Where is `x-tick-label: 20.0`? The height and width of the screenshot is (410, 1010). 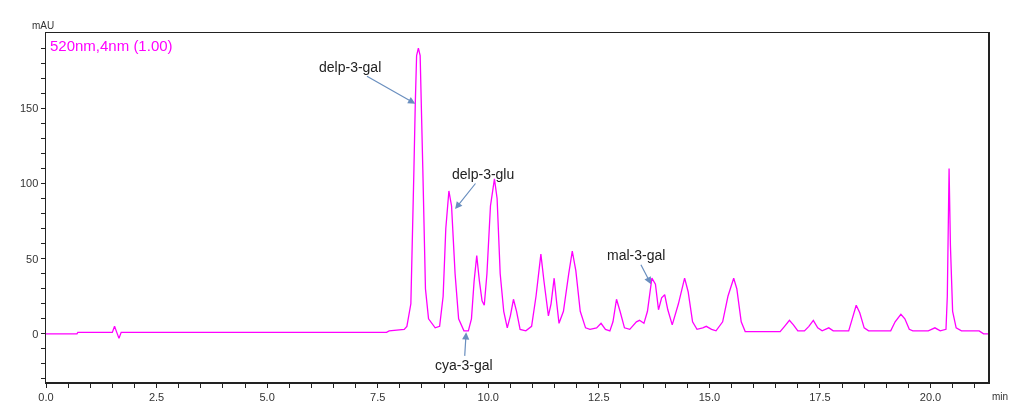 x-tick-label: 20.0 is located at coordinates (930, 396).